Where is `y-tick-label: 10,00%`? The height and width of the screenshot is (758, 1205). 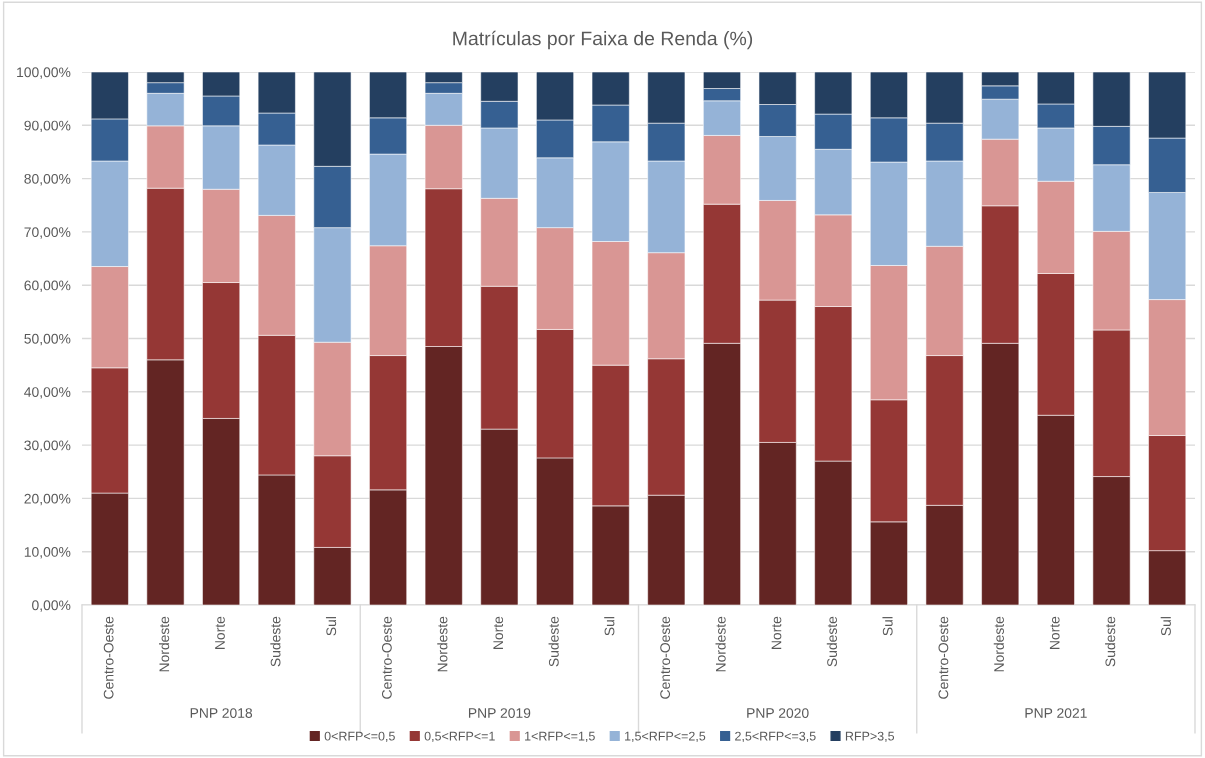 y-tick-label: 10,00% is located at coordinates (47, 553).